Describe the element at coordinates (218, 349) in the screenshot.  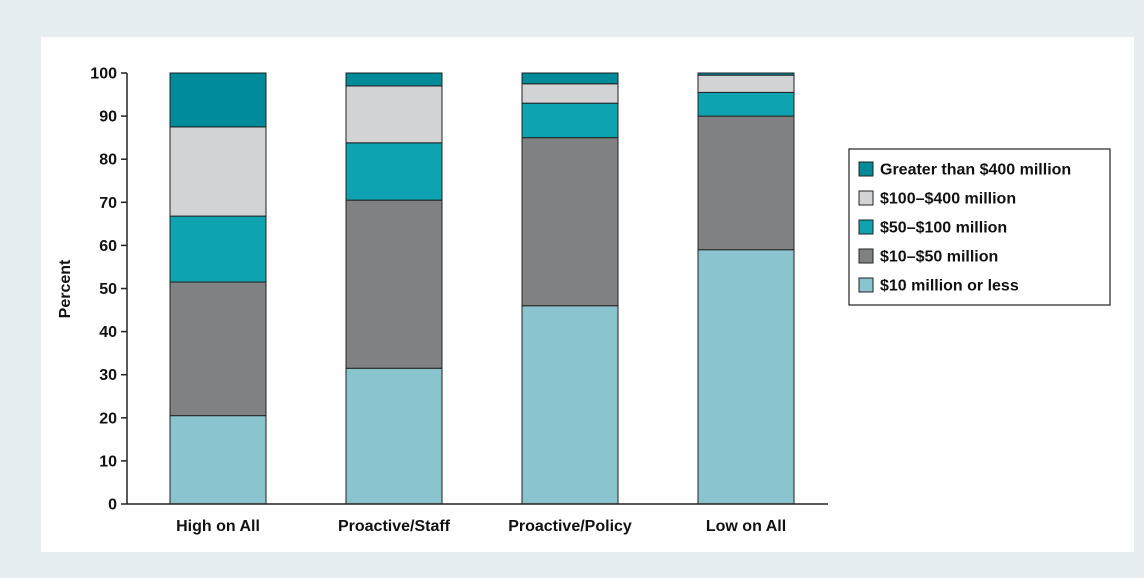
I see `bar-segment-1-10-50-million` at that location.